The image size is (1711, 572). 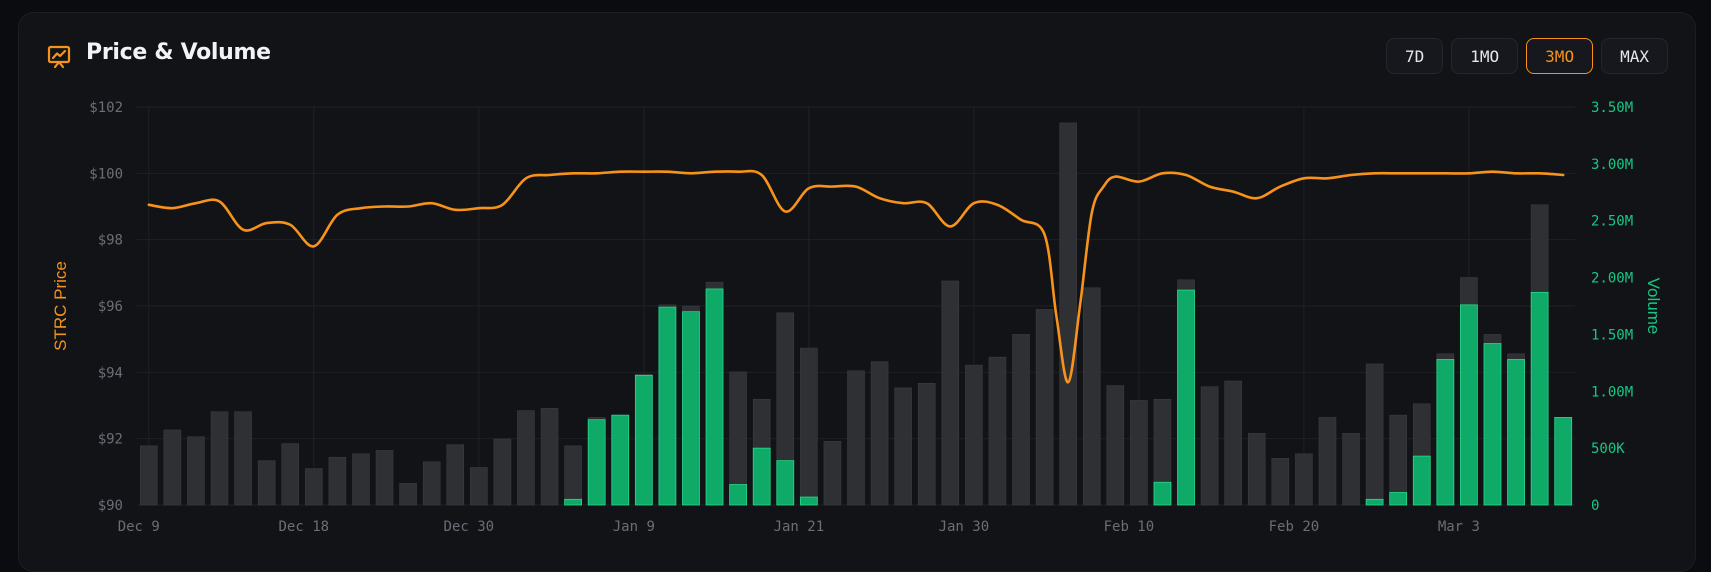 I want to click on range-button-max: MAX, so click(x=1634, y=56).